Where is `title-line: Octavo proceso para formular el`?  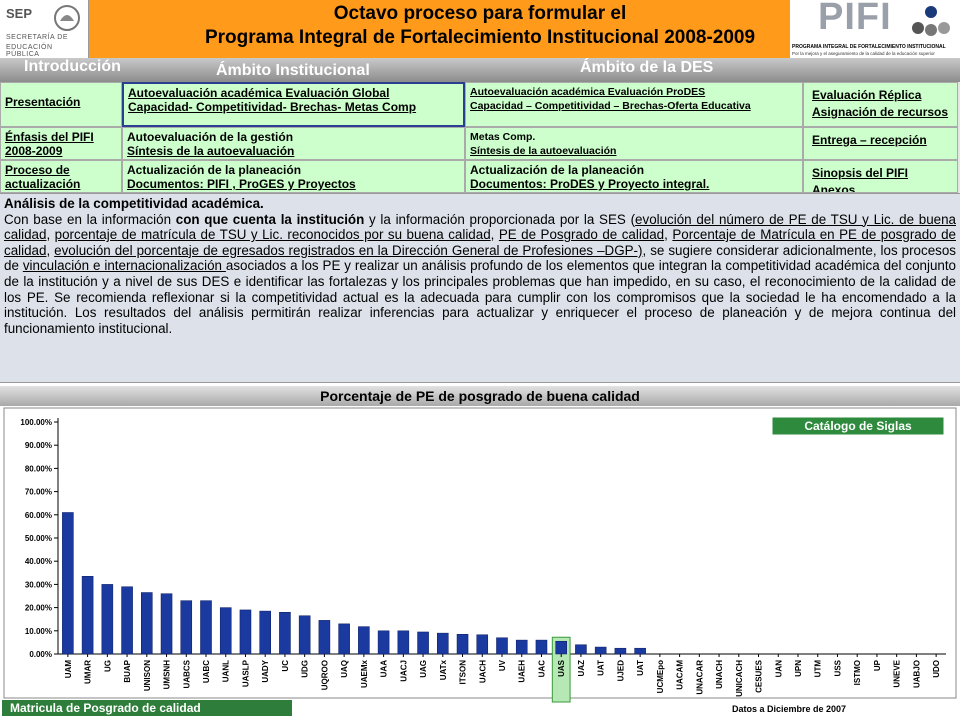
title-line: Octavo proceso para formular el is located at coordinates (480, 13).